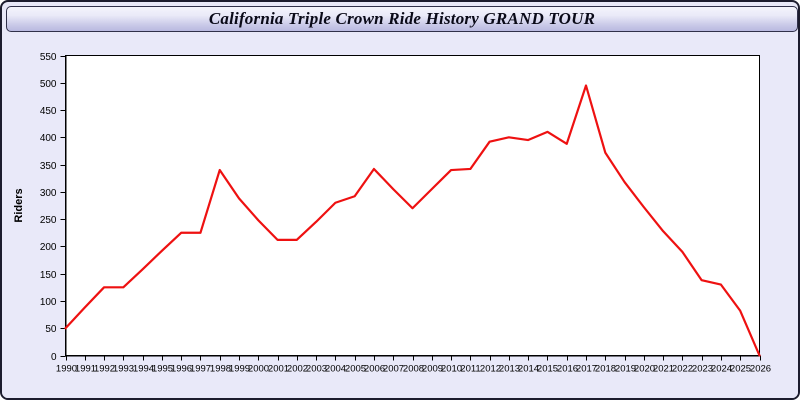 This screenshot has height=400, width=800. What do you see at coordinates (316, 369) in the screenshot?
I see `x-tick-label: 2003` at bounding box center [316, 369].